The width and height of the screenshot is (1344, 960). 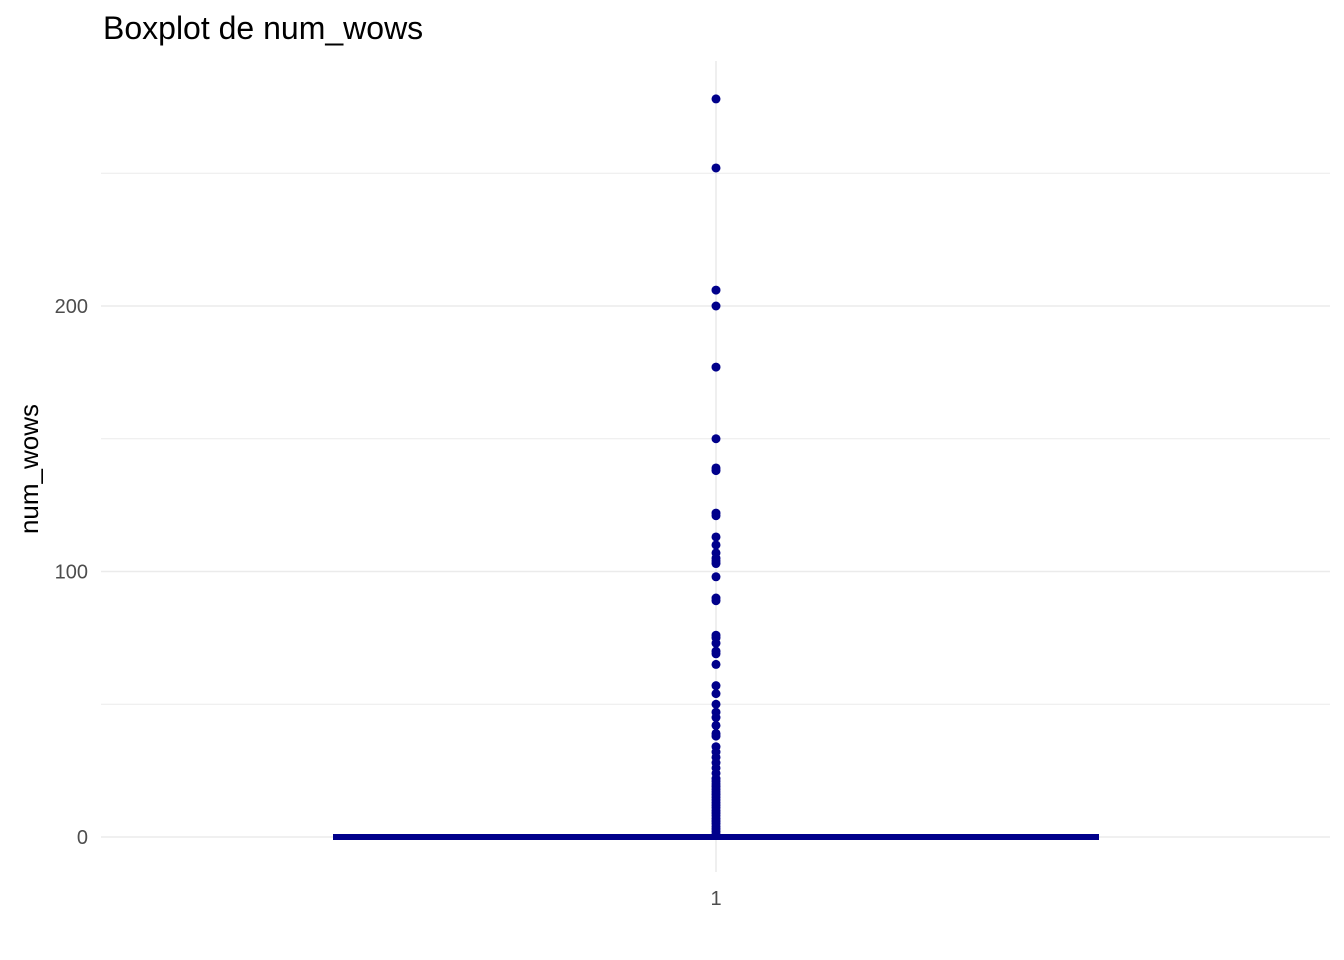 I want to click on y-tick-label: 0, so click(x=82, y=838).